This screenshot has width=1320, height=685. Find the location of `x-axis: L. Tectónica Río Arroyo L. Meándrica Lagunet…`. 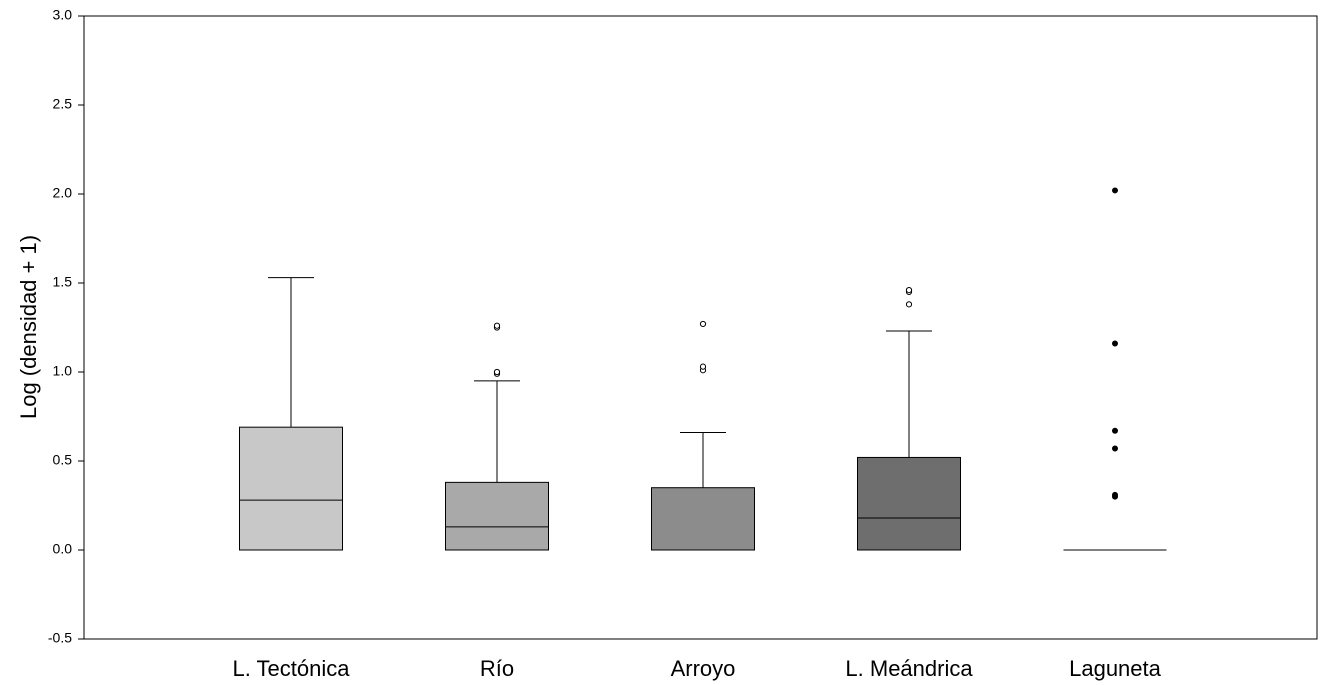

x-axis: L. Tectónica Río Arroyo L. Meándrica Lagunet… is located at coordinates (696, 668).